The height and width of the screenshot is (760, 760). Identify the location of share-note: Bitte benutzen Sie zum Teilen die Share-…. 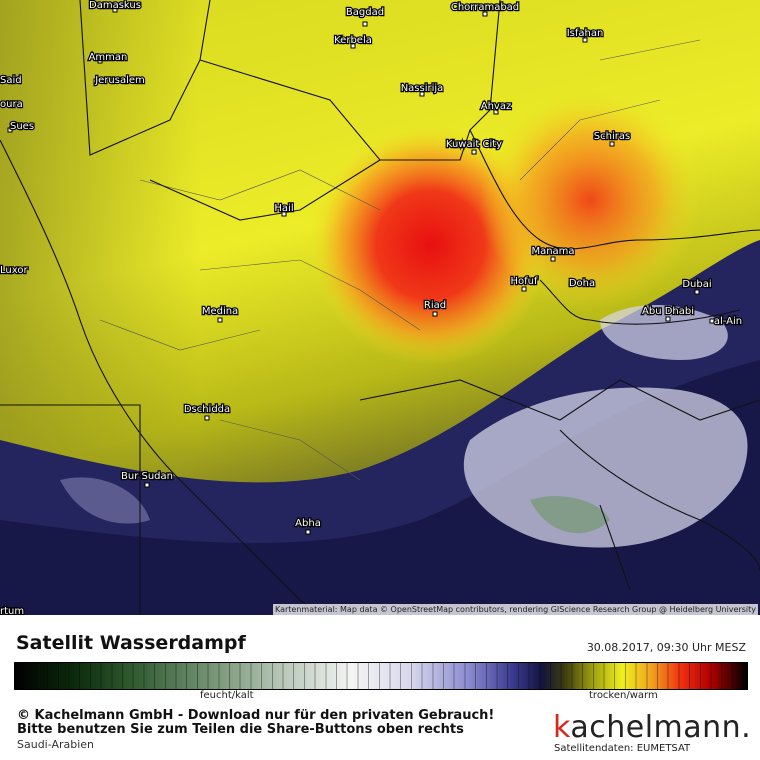
(240, 729).